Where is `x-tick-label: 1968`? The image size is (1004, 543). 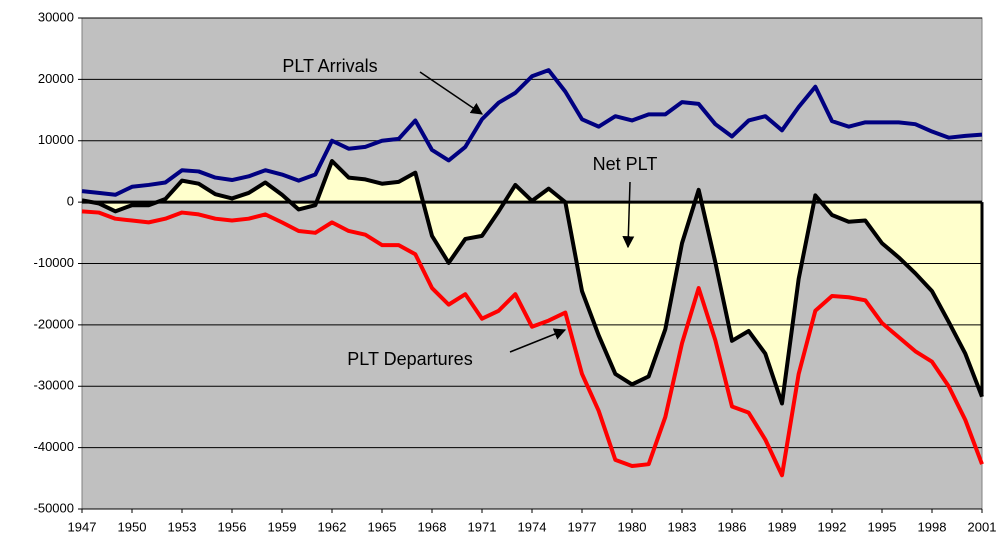 x-tick-label: 1968 is located at coordinates (432, 526).